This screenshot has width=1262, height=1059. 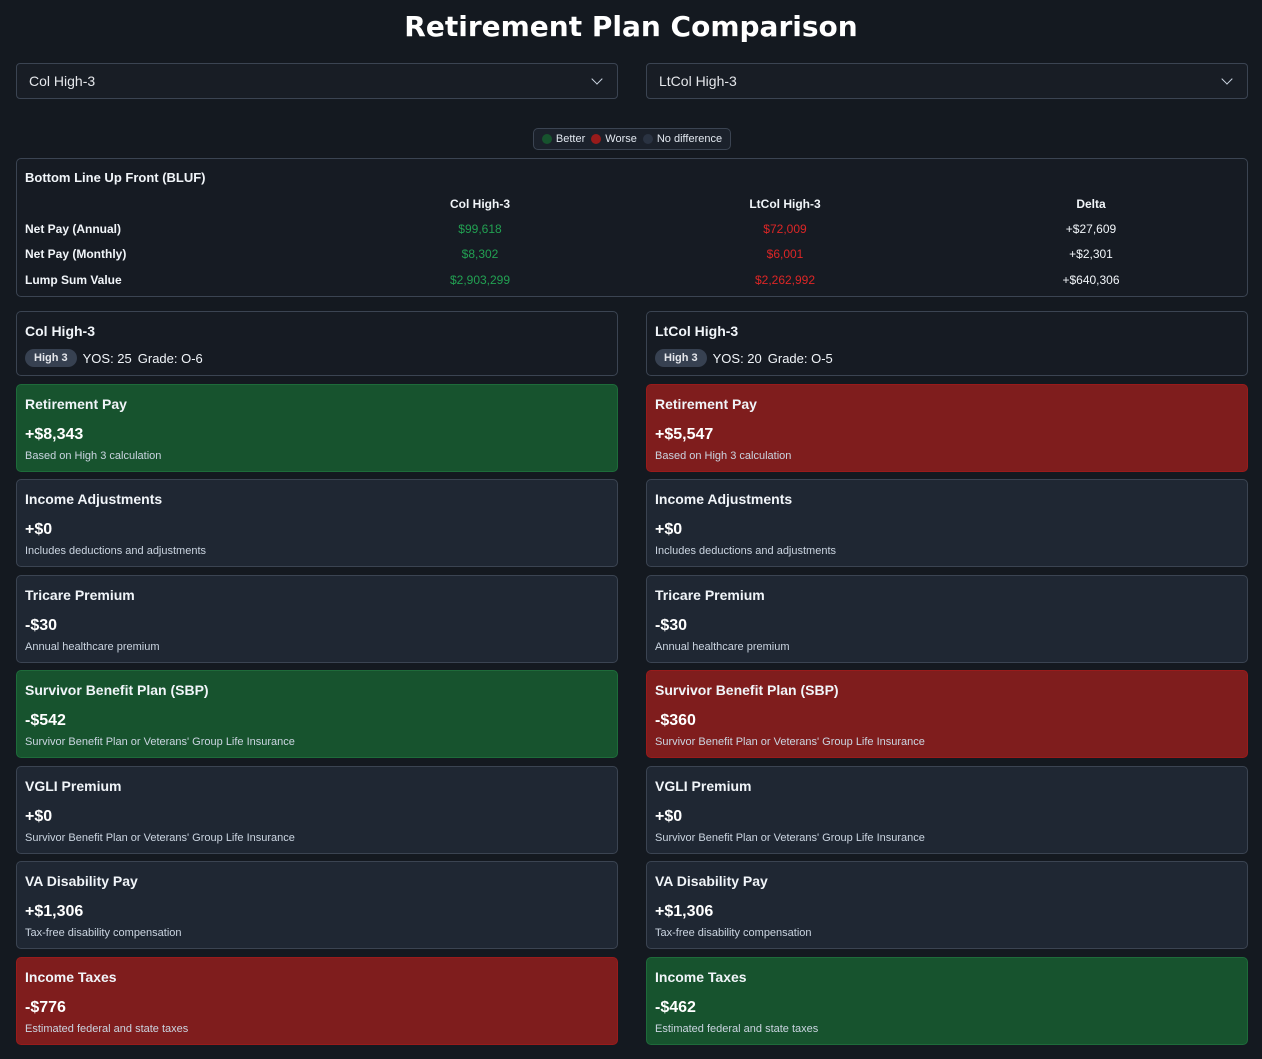 What do you see at coordinates (170, 358) in the screenshot?
I see `plan-grade: Grade: O-6` at bounding box center [170, 358].